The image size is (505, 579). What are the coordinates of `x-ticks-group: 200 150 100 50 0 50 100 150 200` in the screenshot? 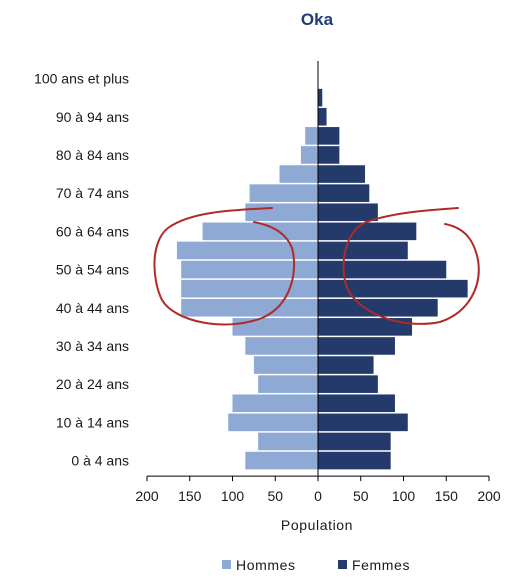 It's located at (318, 490).